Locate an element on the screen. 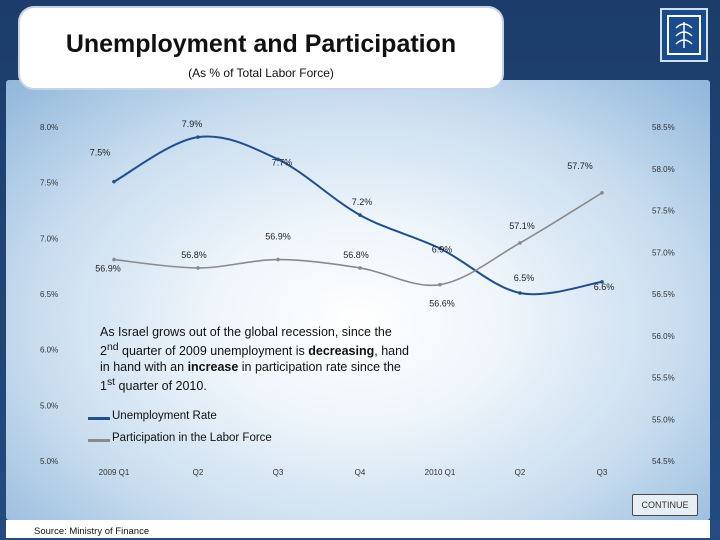 The height and width of the screenshot is (540, 720). y-left-tick-label: 8.0% is located at coordinates (49, 127).